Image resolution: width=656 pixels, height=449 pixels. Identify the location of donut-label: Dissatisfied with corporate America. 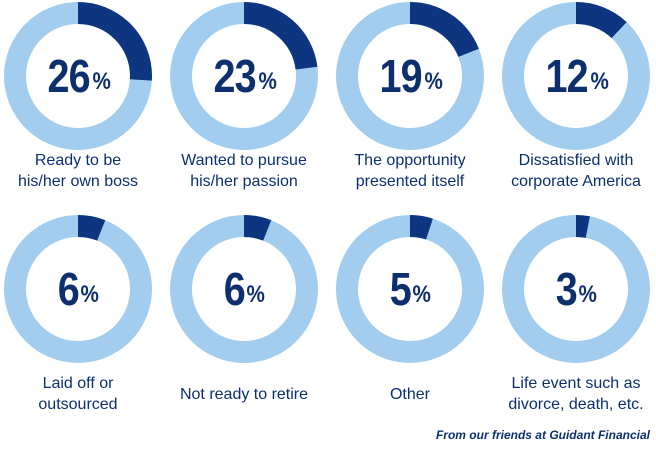
(575, 171).